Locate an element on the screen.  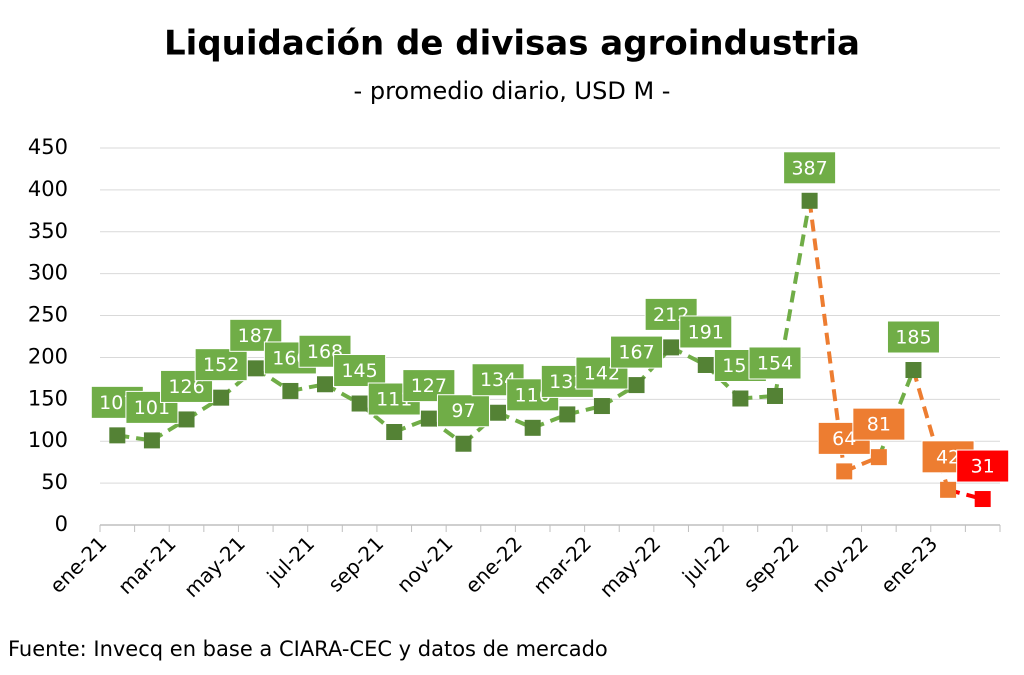
x-tick-label: mar-22 is located at coordinates (562, 564).